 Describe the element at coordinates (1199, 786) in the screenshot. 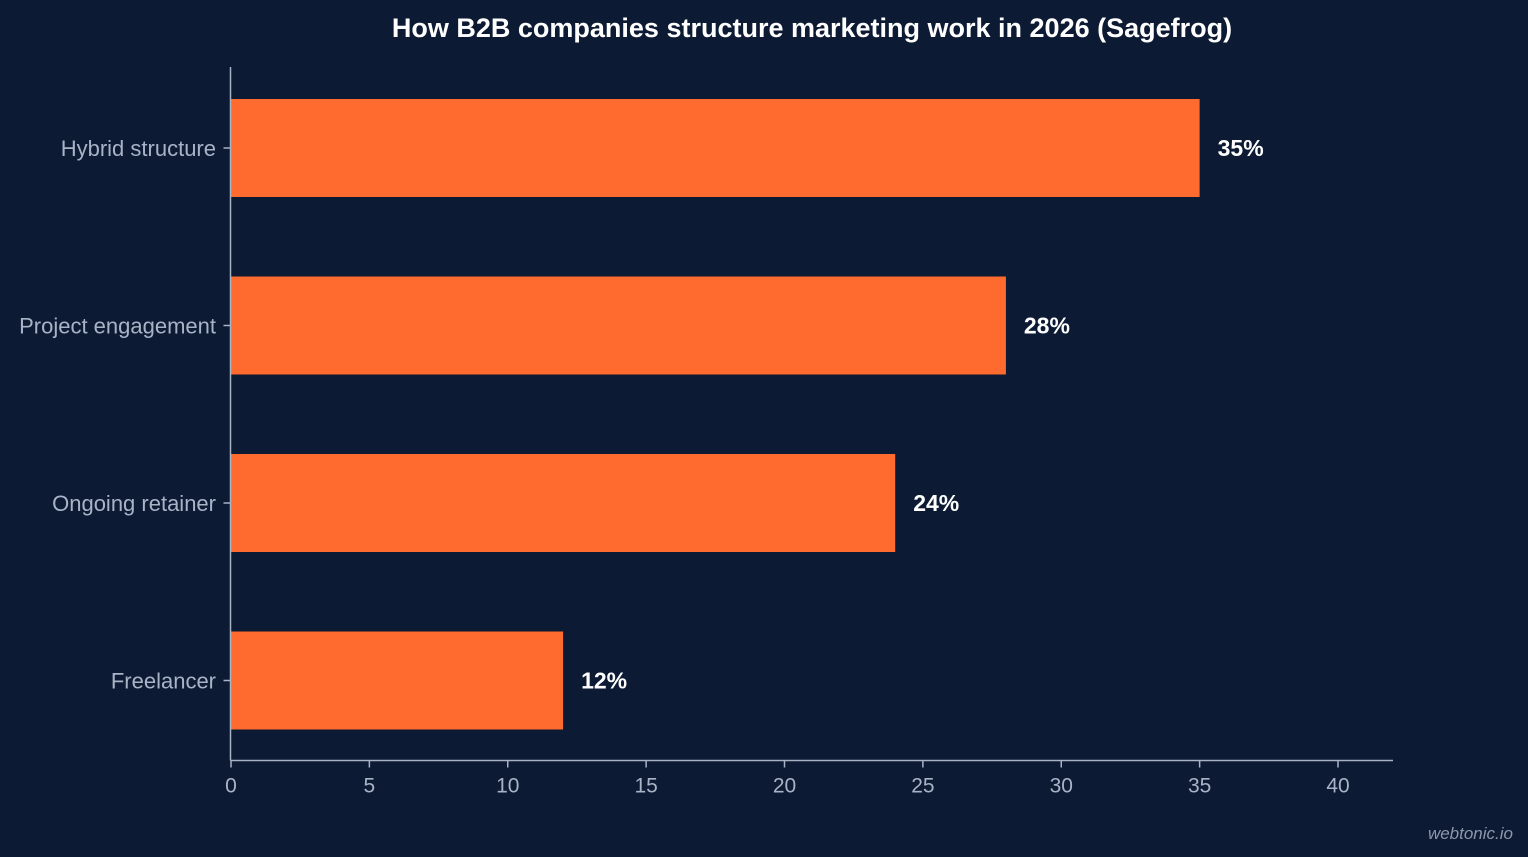

I see `x-tick-label-7: 35` at that location.